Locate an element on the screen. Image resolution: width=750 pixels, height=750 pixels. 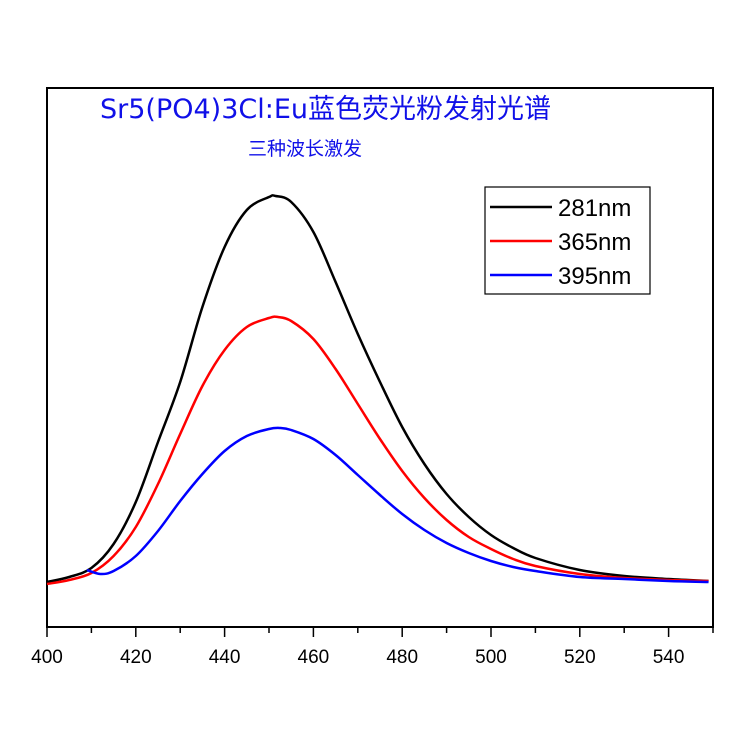
legend-label: 365nm is located at coordinates (594, 242).